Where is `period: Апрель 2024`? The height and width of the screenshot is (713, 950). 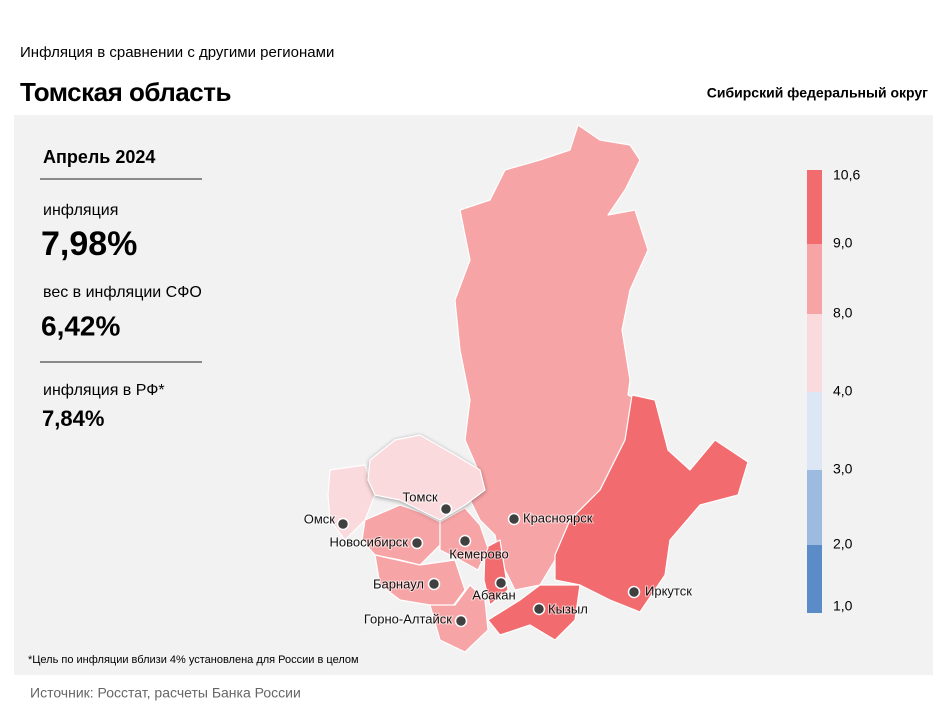
period: Апрель 2024 is located at coordinates (99, 157).